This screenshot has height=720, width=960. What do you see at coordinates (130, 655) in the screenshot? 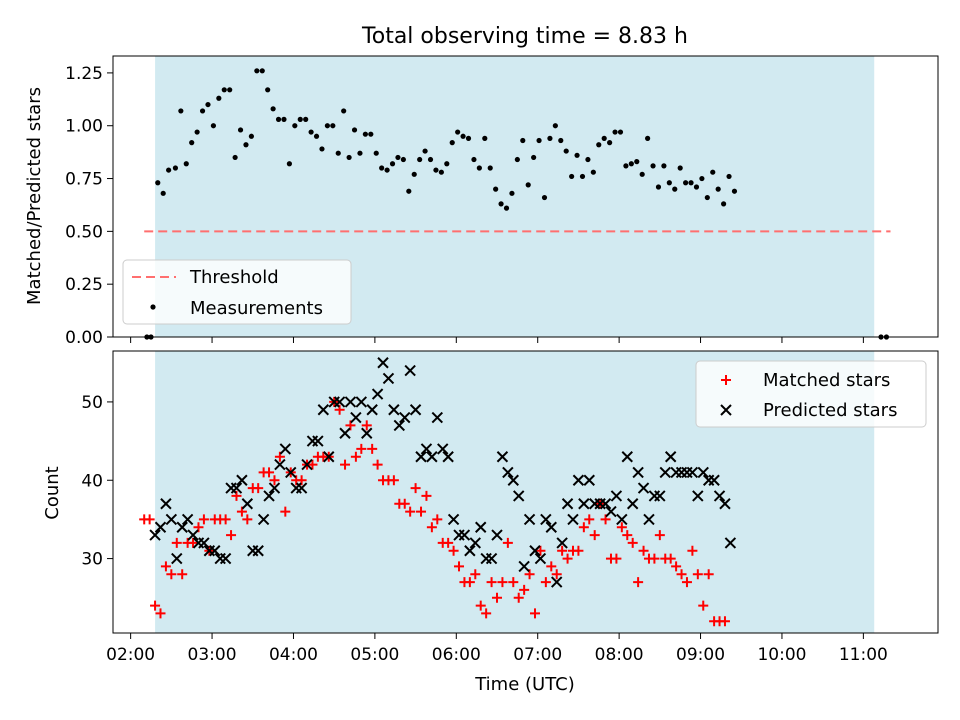
I see `x-tick-label: 02:00` at bounding box center [130, 655].